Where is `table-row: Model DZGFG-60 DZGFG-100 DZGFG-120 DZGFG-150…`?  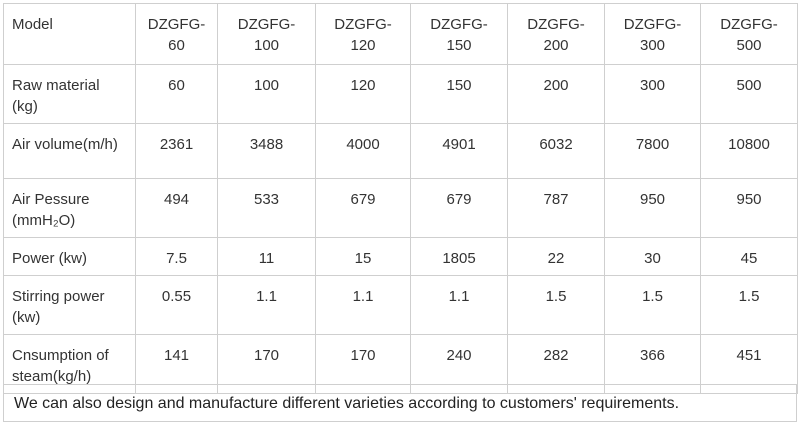
table-row: Model DZGFG-60 DZGFG-100 DZGFG-120 DZGFG-150… is located at coordinates (400, 34).